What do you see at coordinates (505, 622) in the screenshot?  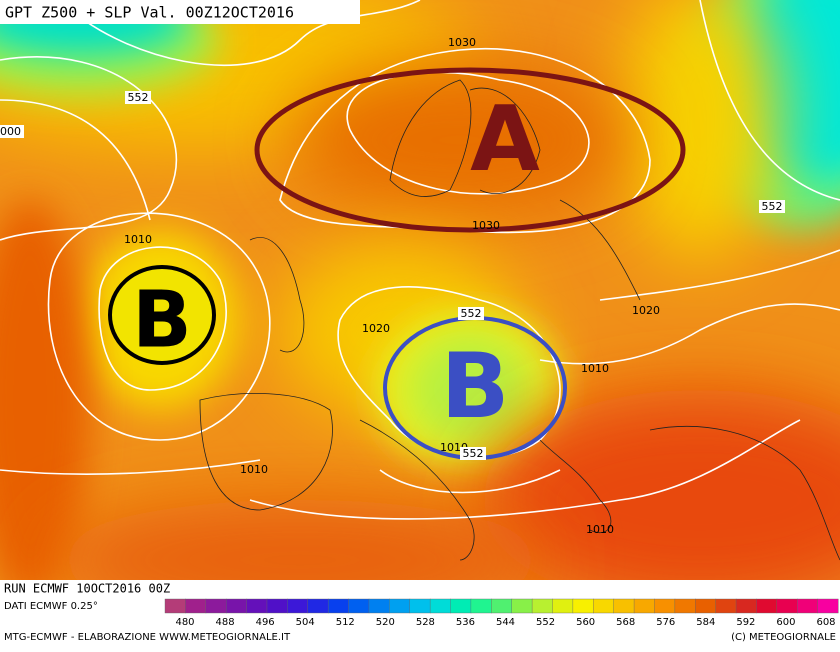 I see `colorbar-label: 544` at bounding box center [505, 622].